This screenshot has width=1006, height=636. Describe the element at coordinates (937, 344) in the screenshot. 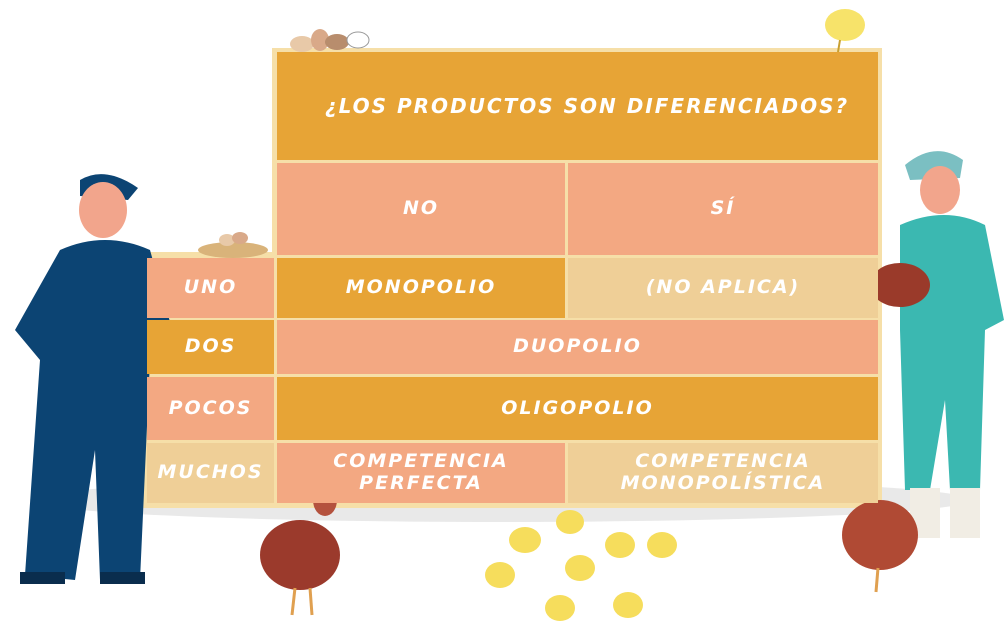

I see `farmer-right` at that location.